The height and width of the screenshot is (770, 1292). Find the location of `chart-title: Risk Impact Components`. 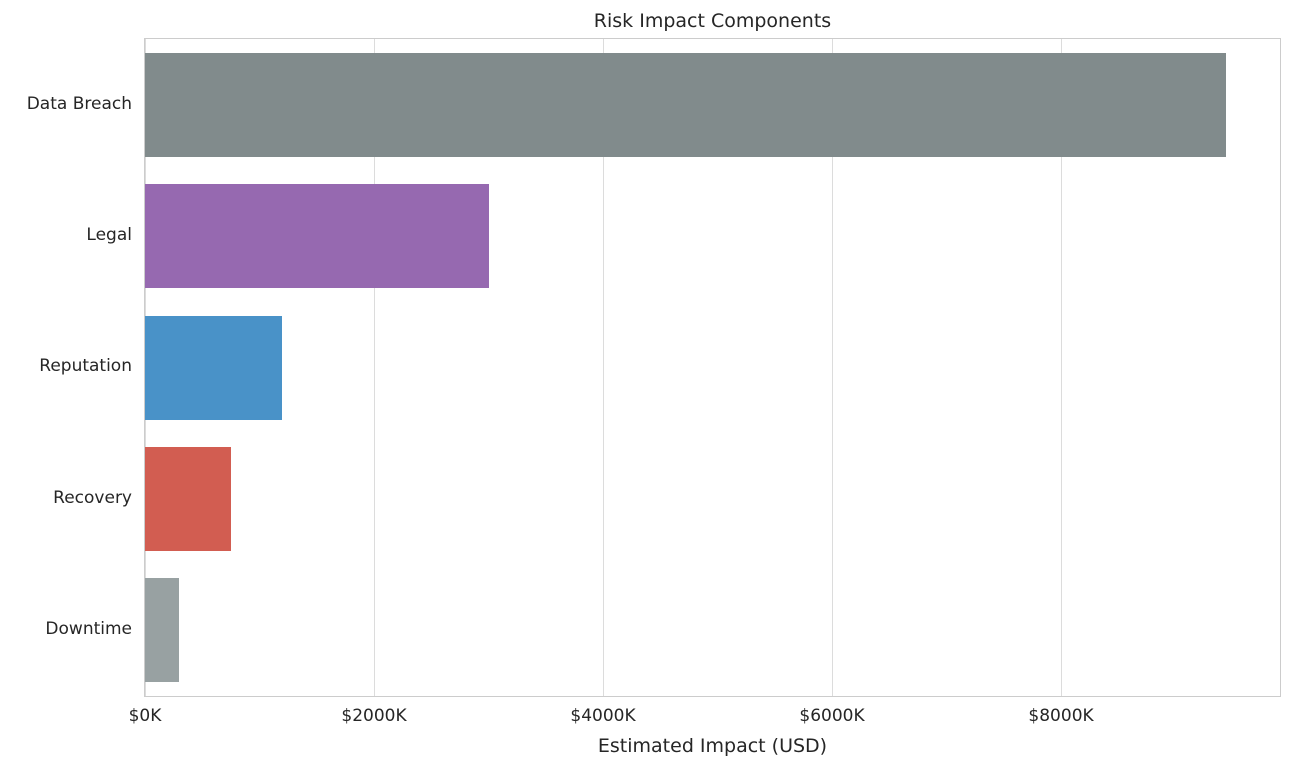

chart-title: Risk Impact Components is located at coordinates (712, 21).